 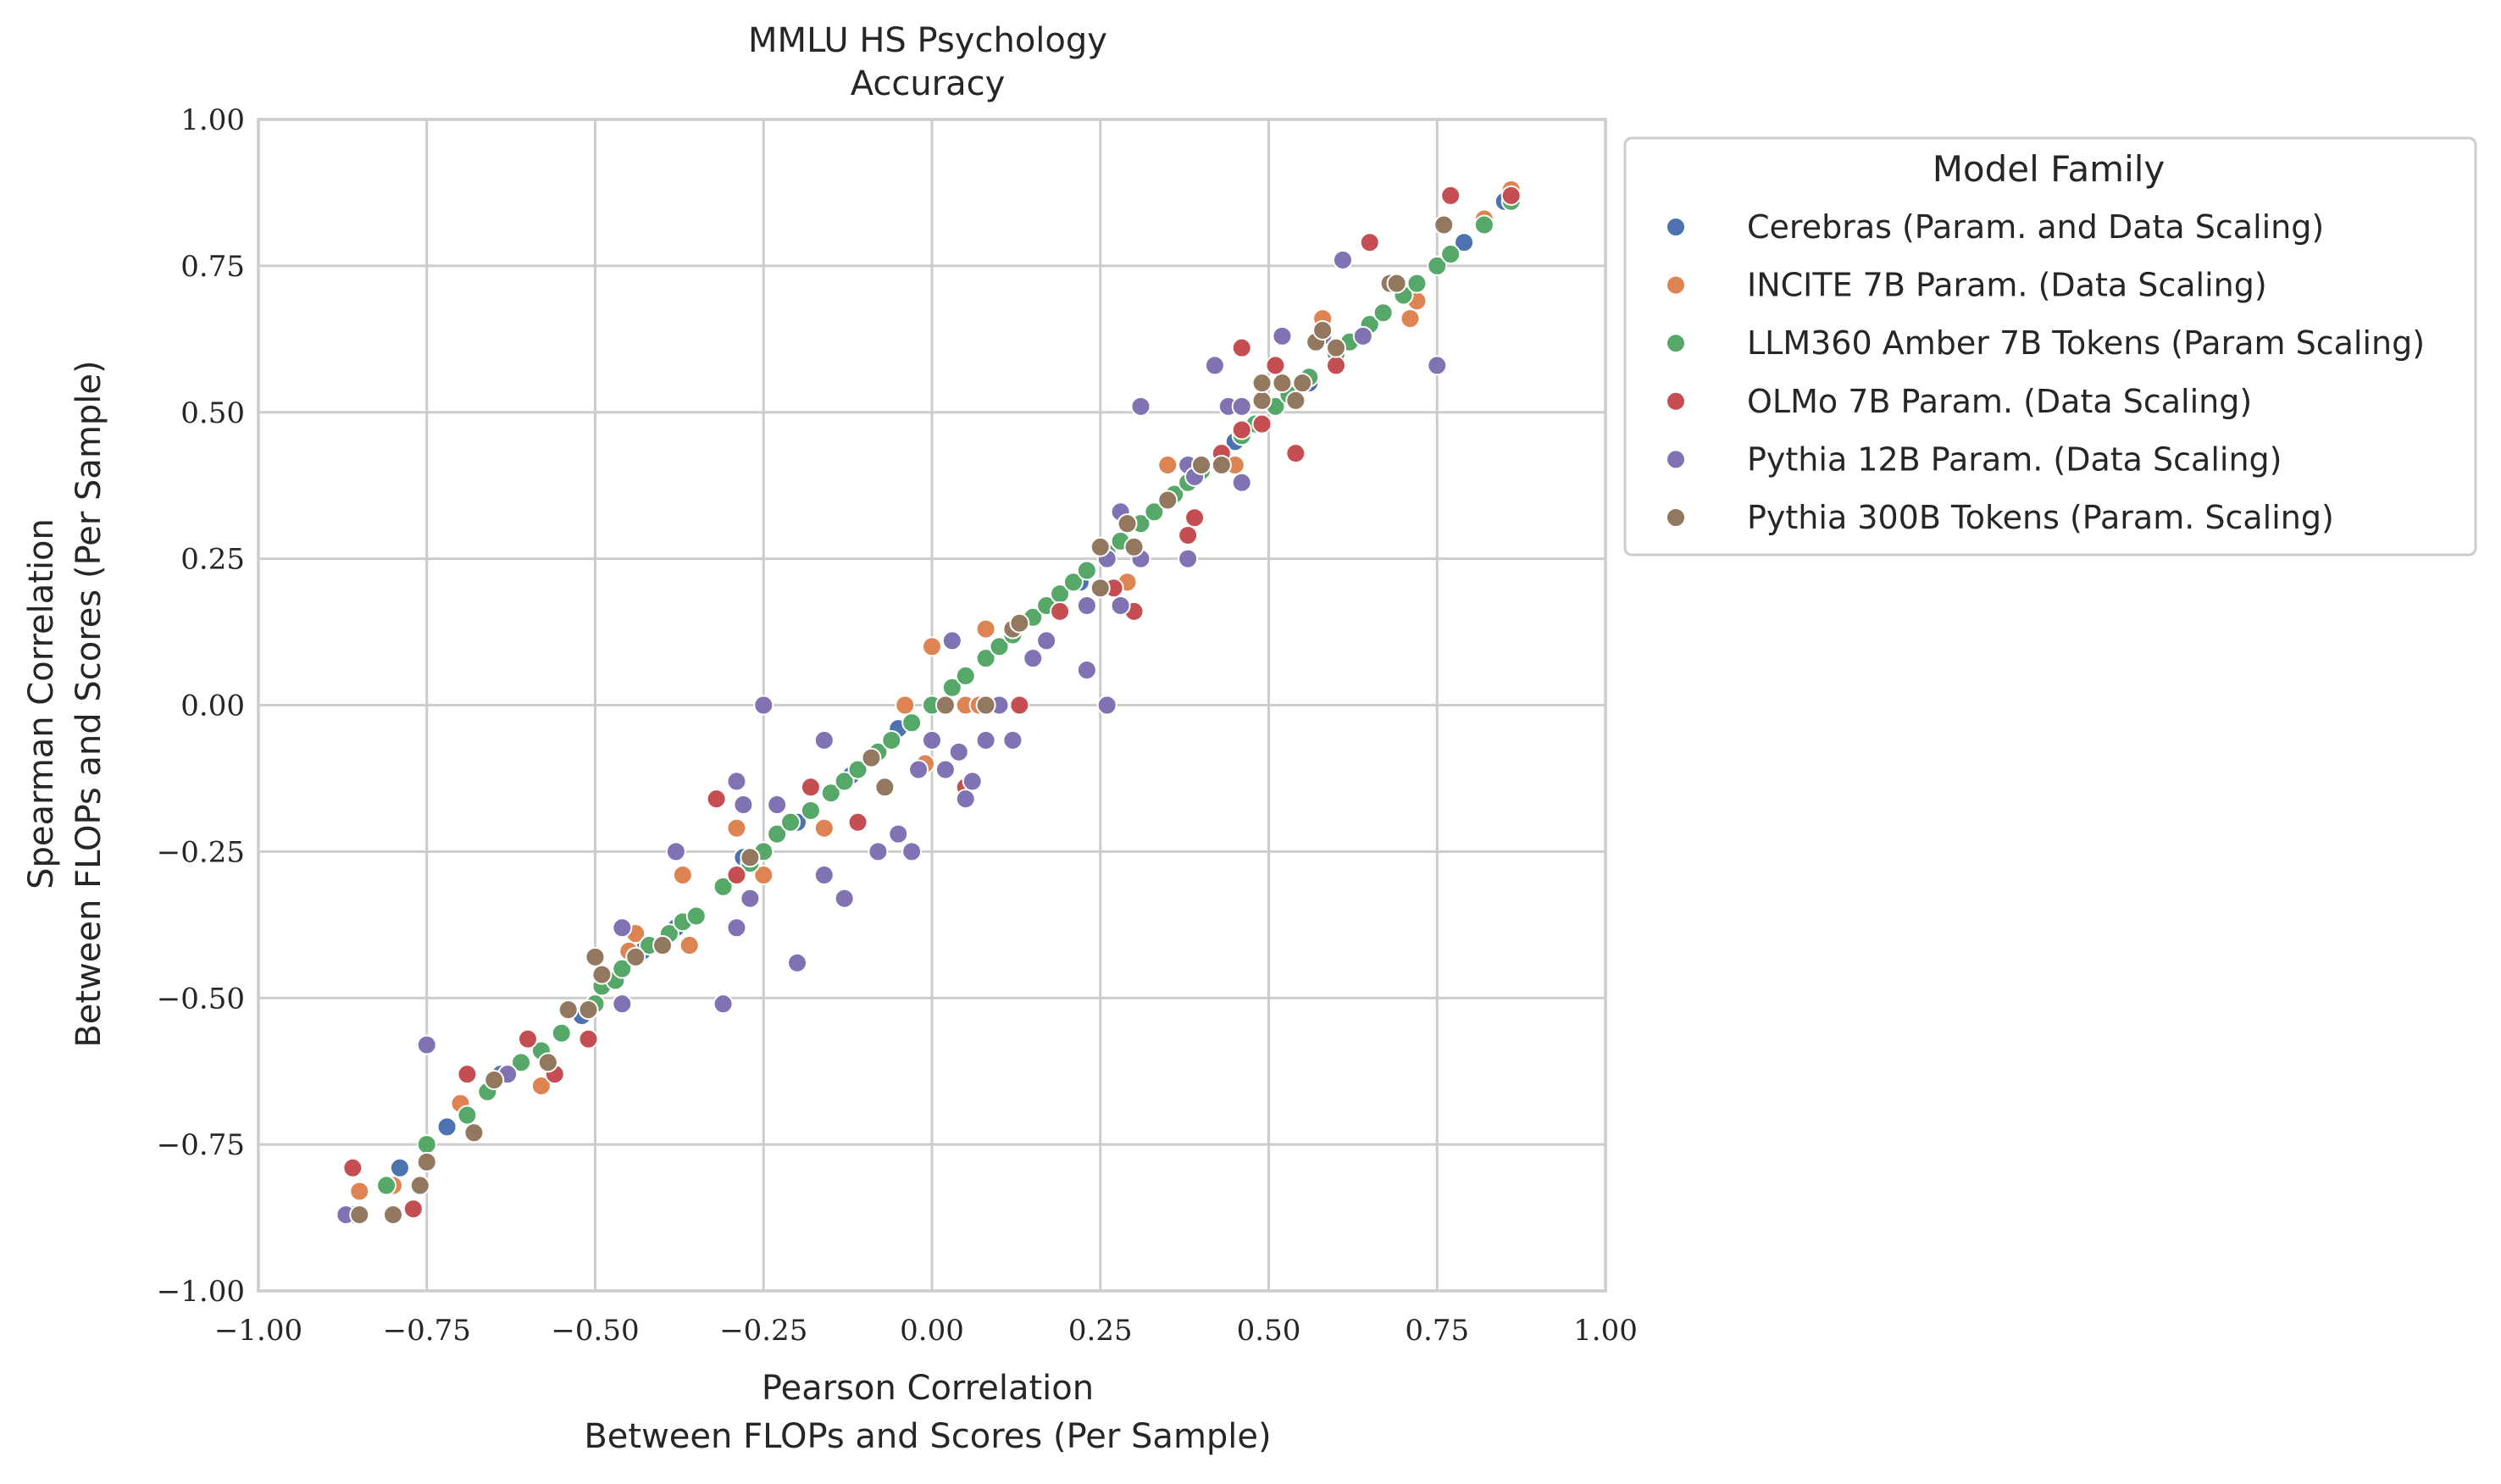 I want to click on y-tick-label: 1.00, so click(x=212, y=120).